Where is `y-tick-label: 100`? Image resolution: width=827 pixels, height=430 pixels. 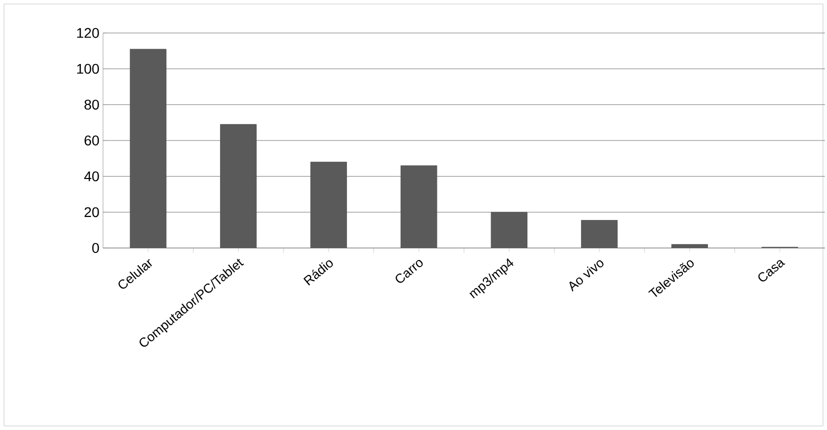
y-tick-label: 100 is located at coordinates (88, 69).